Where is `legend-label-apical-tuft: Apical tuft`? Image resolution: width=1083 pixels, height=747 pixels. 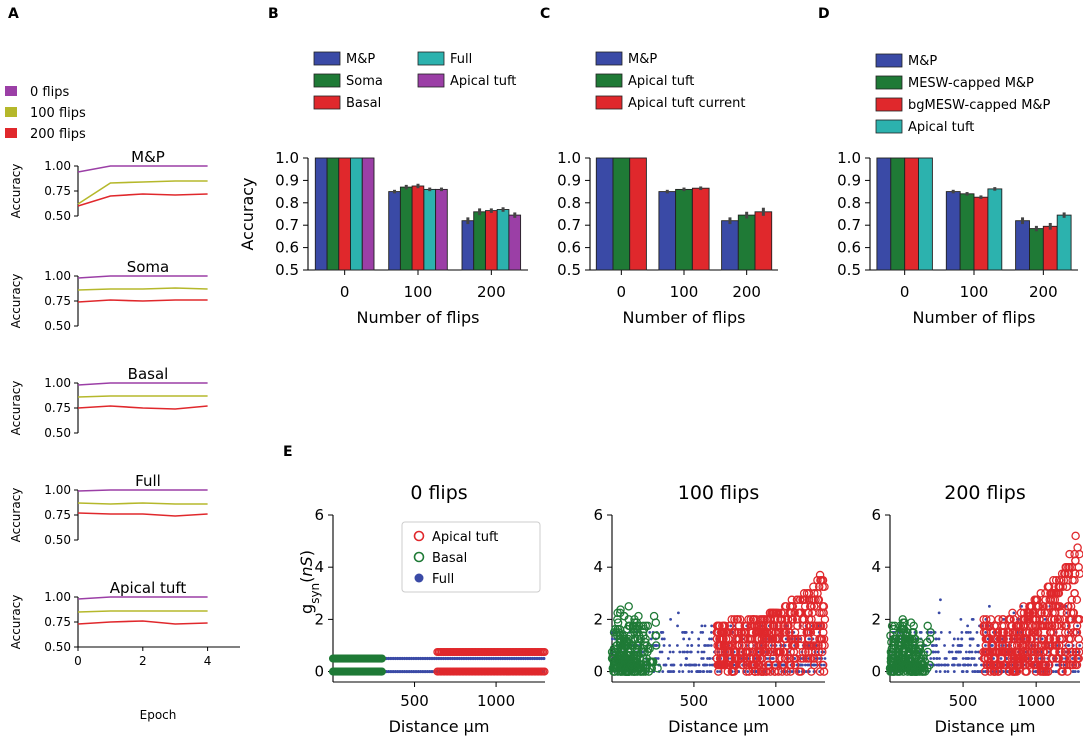
legend-label-apical-tuft: Apical tuft is located at coordinates (465, 537).